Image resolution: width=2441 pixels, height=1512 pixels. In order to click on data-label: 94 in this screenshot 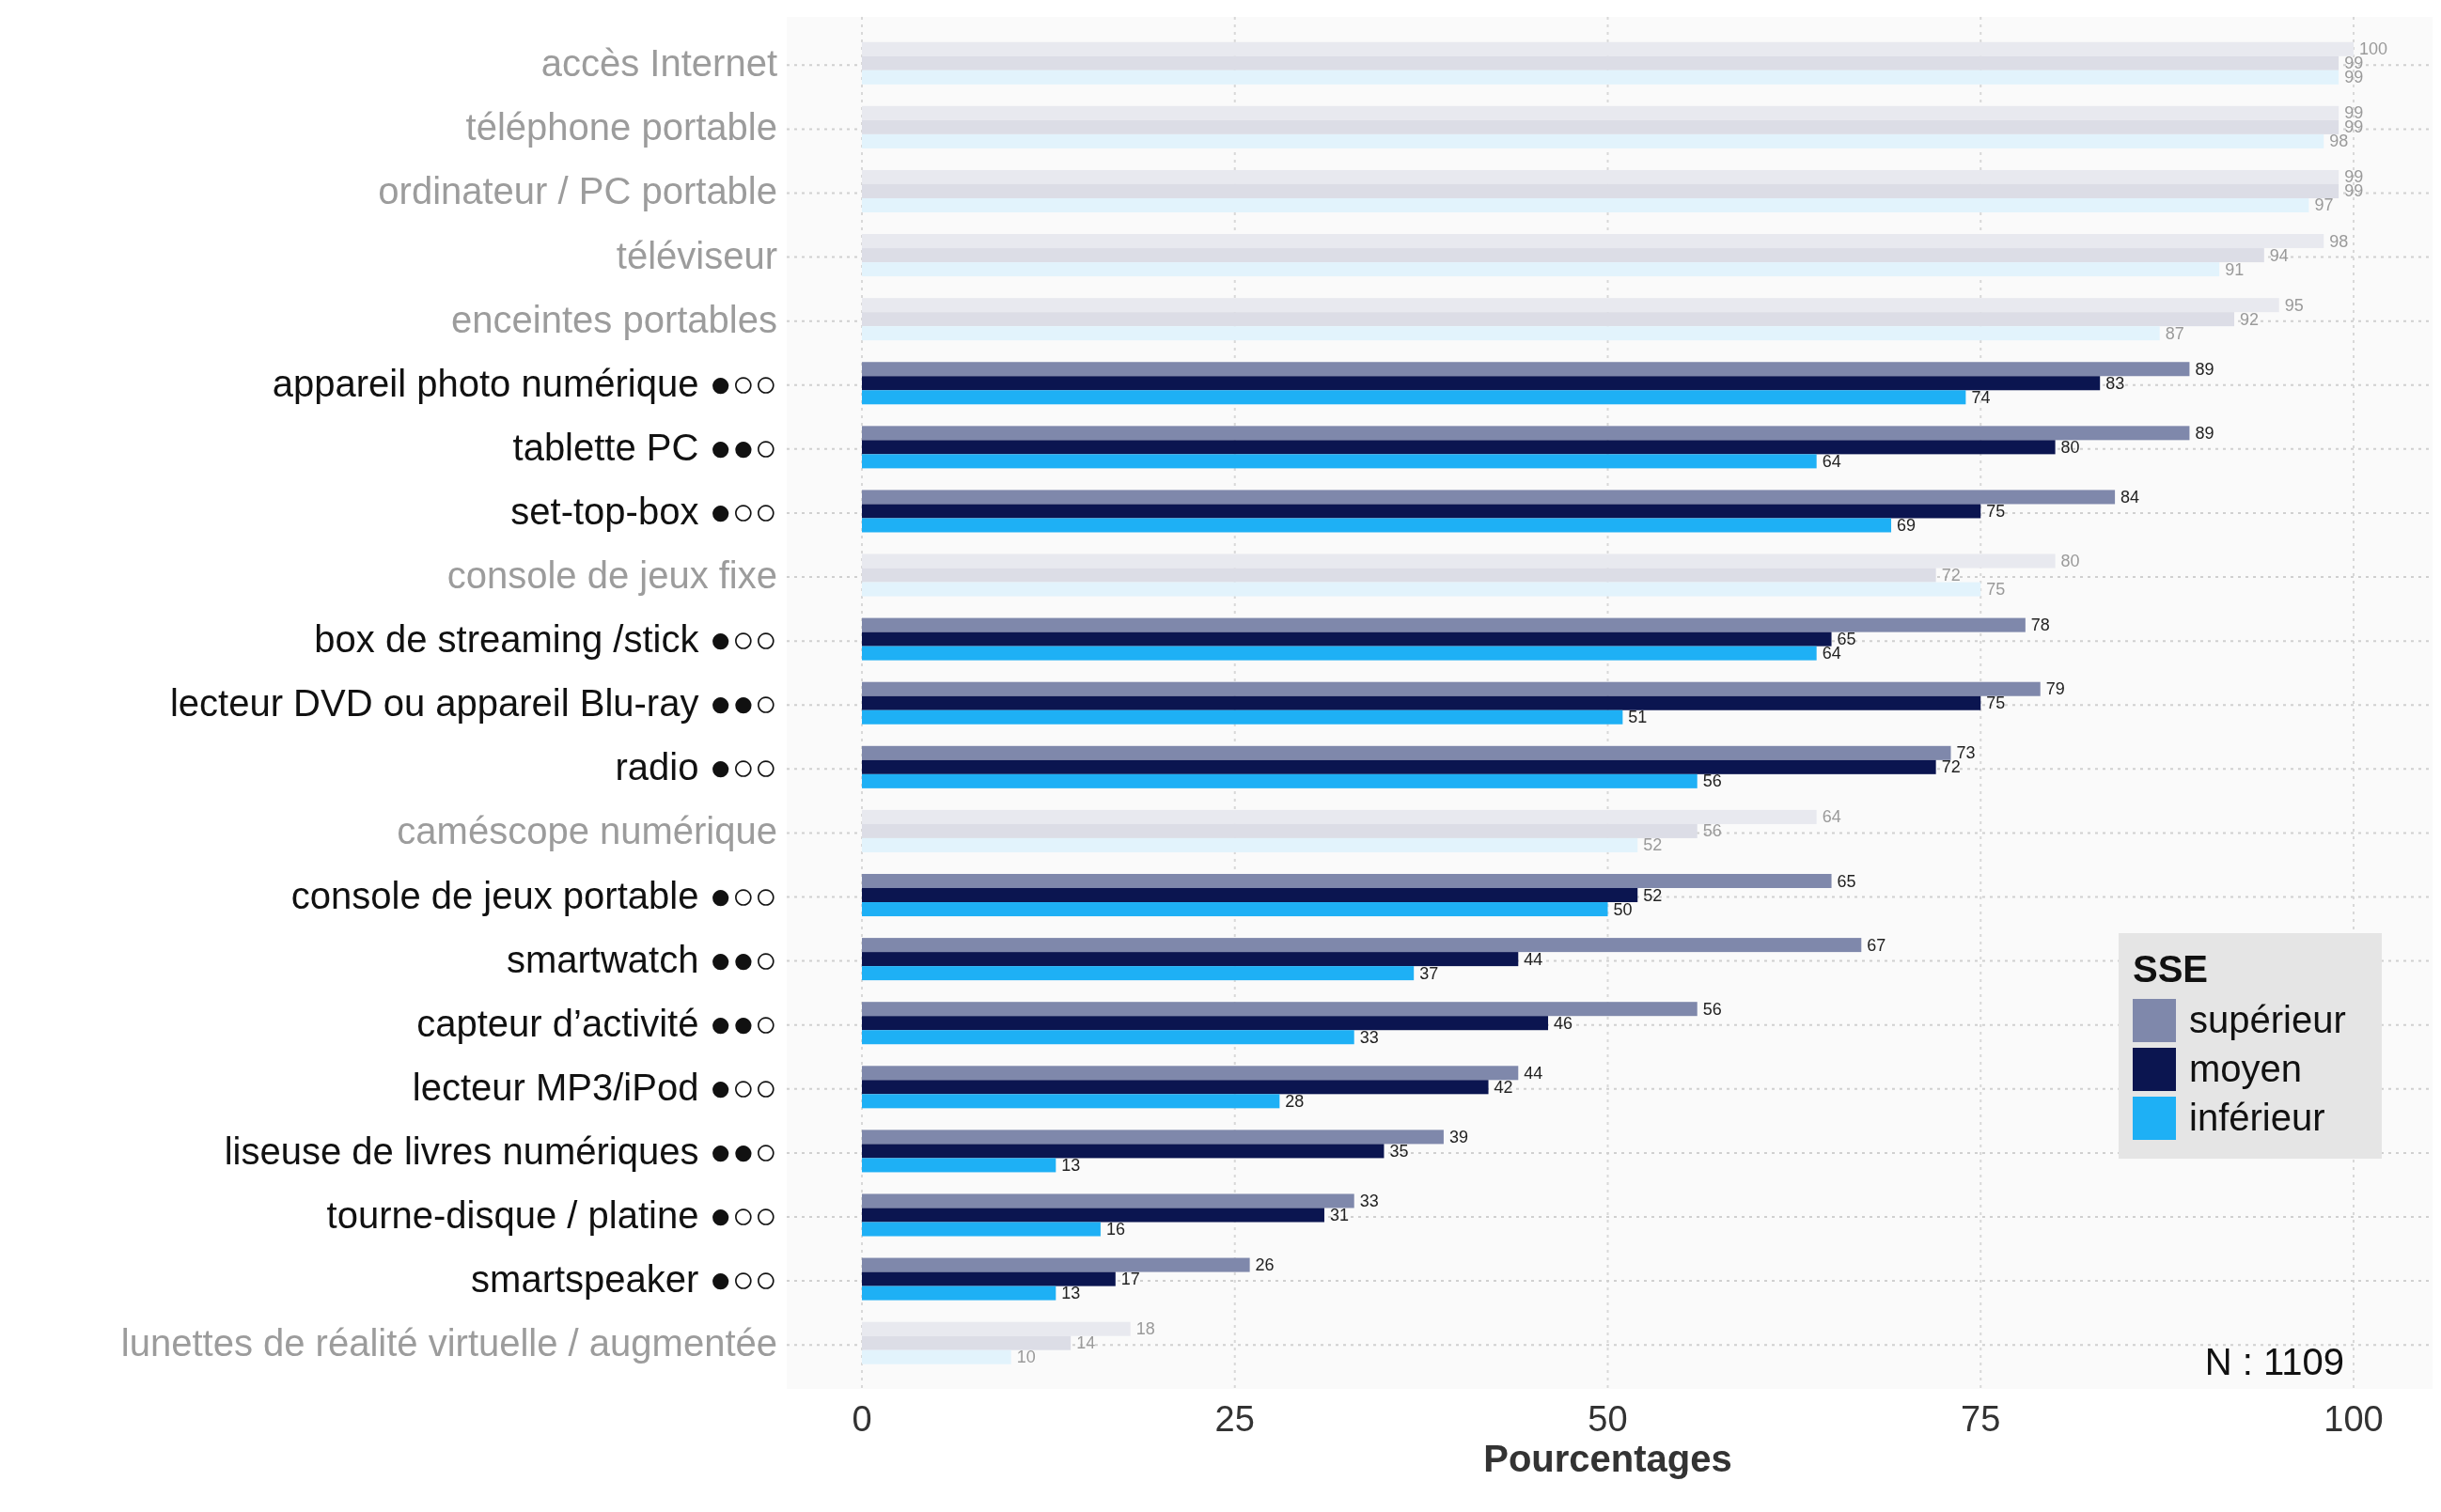, I will do `click(2279, 255)`.